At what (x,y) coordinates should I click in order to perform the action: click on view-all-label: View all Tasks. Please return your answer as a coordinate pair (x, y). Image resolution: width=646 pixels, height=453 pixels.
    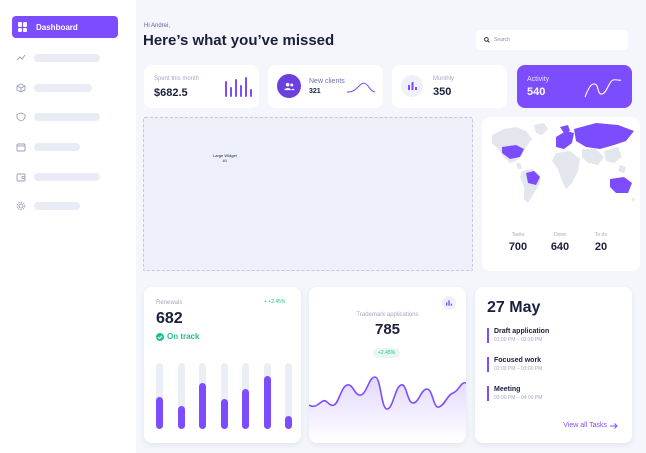
    Looking at the image, I should click on (585, 425).